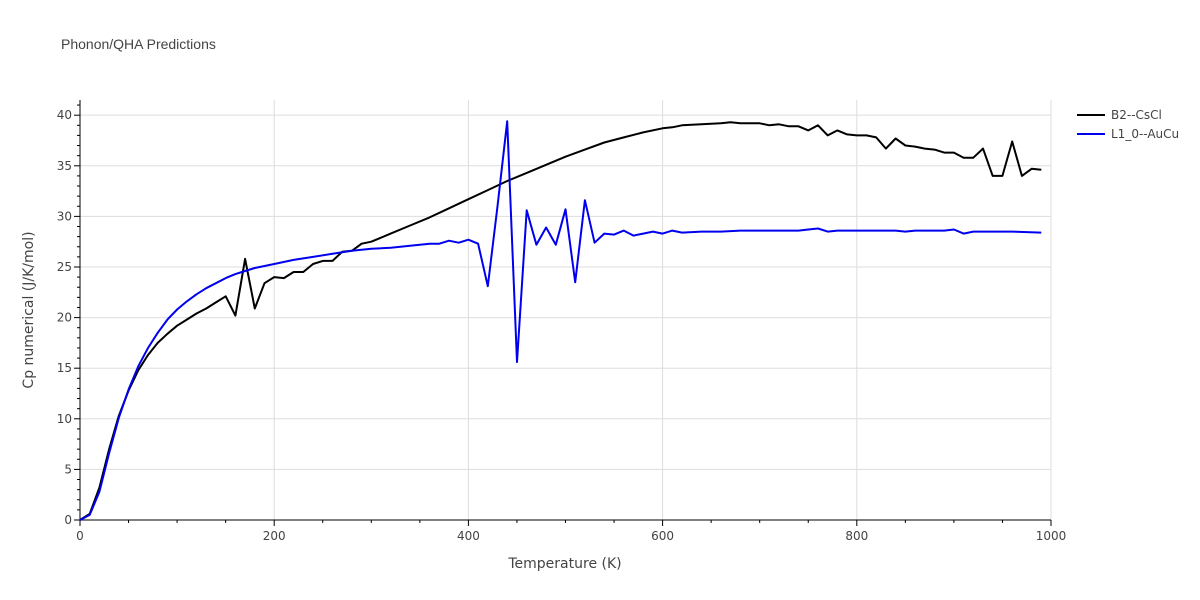  What do you see at coordinates (64, 419) in the screenshot?
I see `y-tick-label: 10` at bounding box center [64, 419].